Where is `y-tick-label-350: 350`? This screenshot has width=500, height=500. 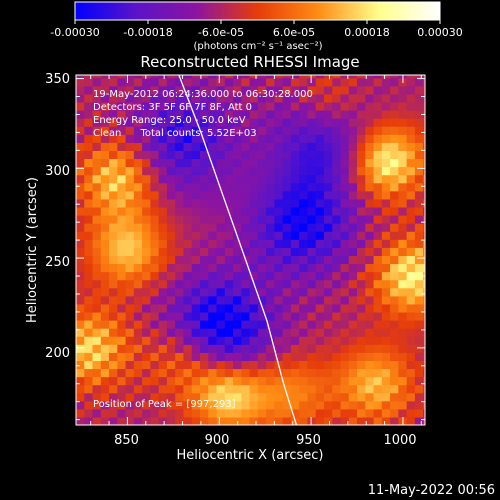
y-tick-label-350: 350 is located at coordinates (57, 79).